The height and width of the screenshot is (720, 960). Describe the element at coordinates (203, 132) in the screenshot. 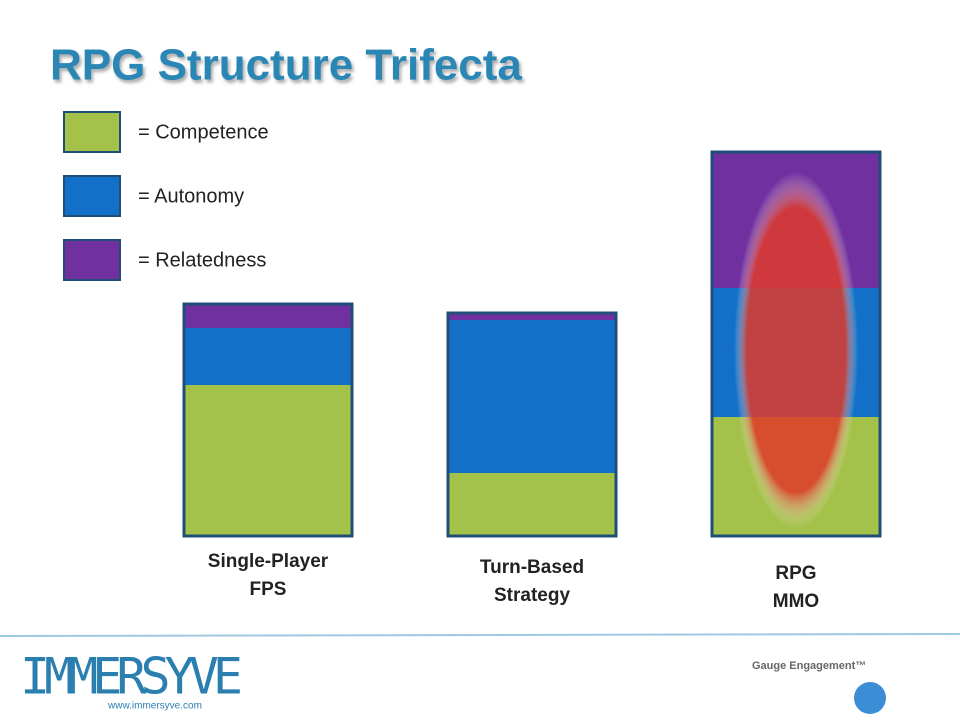

I see `legend-label: = Competence` at that location.